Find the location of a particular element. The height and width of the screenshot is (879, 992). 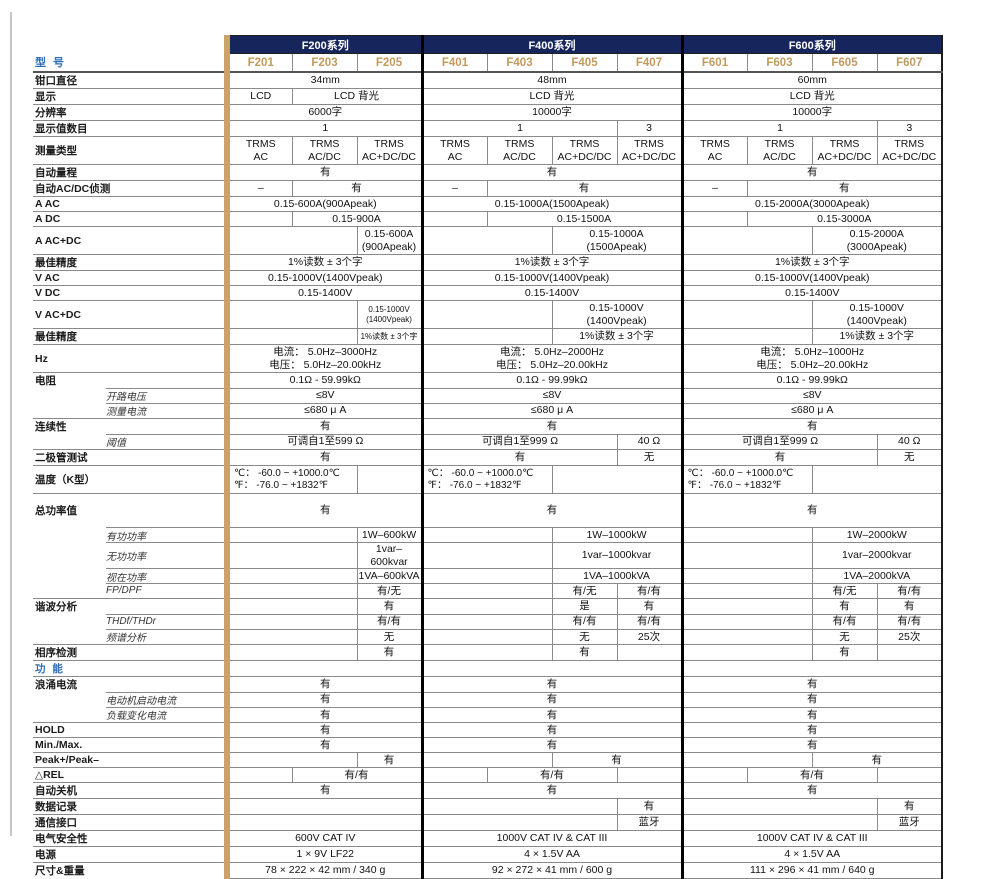

row-label: 自动关机 is located at coordinates (130, 790).